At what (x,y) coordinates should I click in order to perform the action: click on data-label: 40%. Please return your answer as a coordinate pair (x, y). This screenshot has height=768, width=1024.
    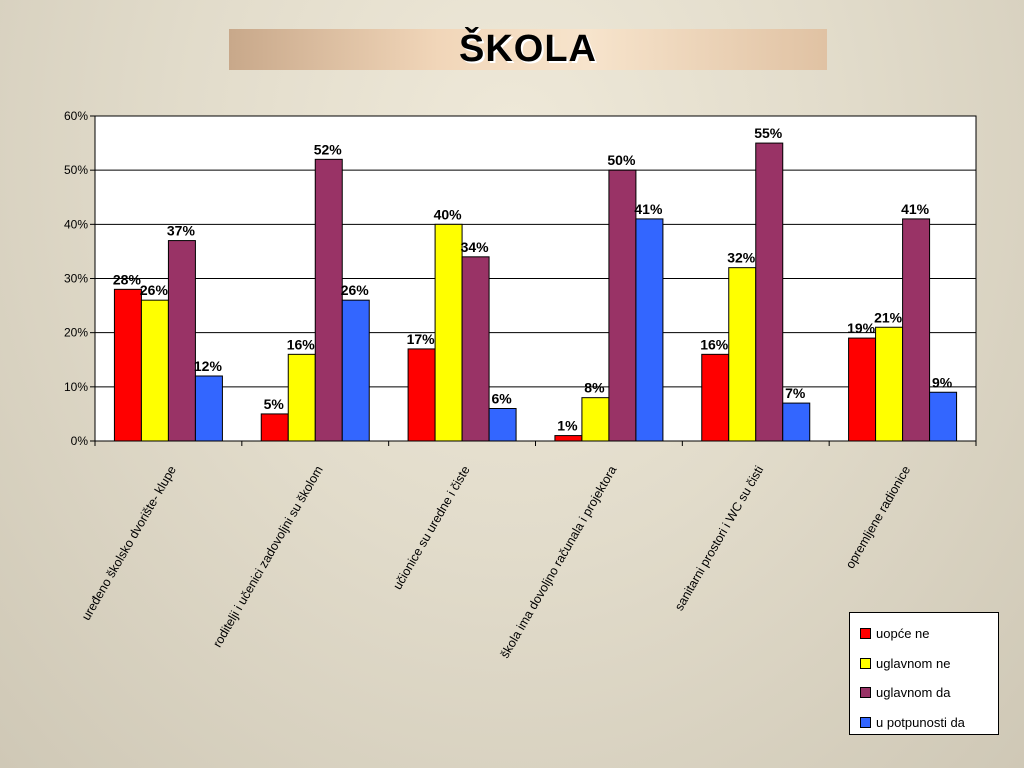
    Looking at the image, I should click on (448, 214).